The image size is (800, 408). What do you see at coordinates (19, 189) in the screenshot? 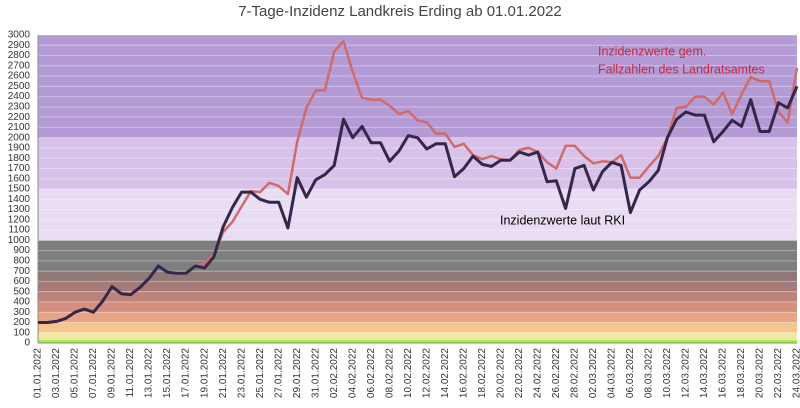
I see `y-tick-label: 1500` at bounding box center [19, 189].